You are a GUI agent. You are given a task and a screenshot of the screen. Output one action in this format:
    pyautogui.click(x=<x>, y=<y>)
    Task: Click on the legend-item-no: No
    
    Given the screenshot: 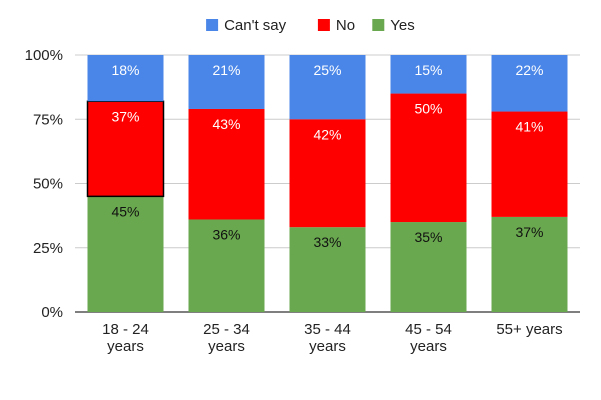 What is the action you would take?
    pyautogui.click(x=336, y=25)
    